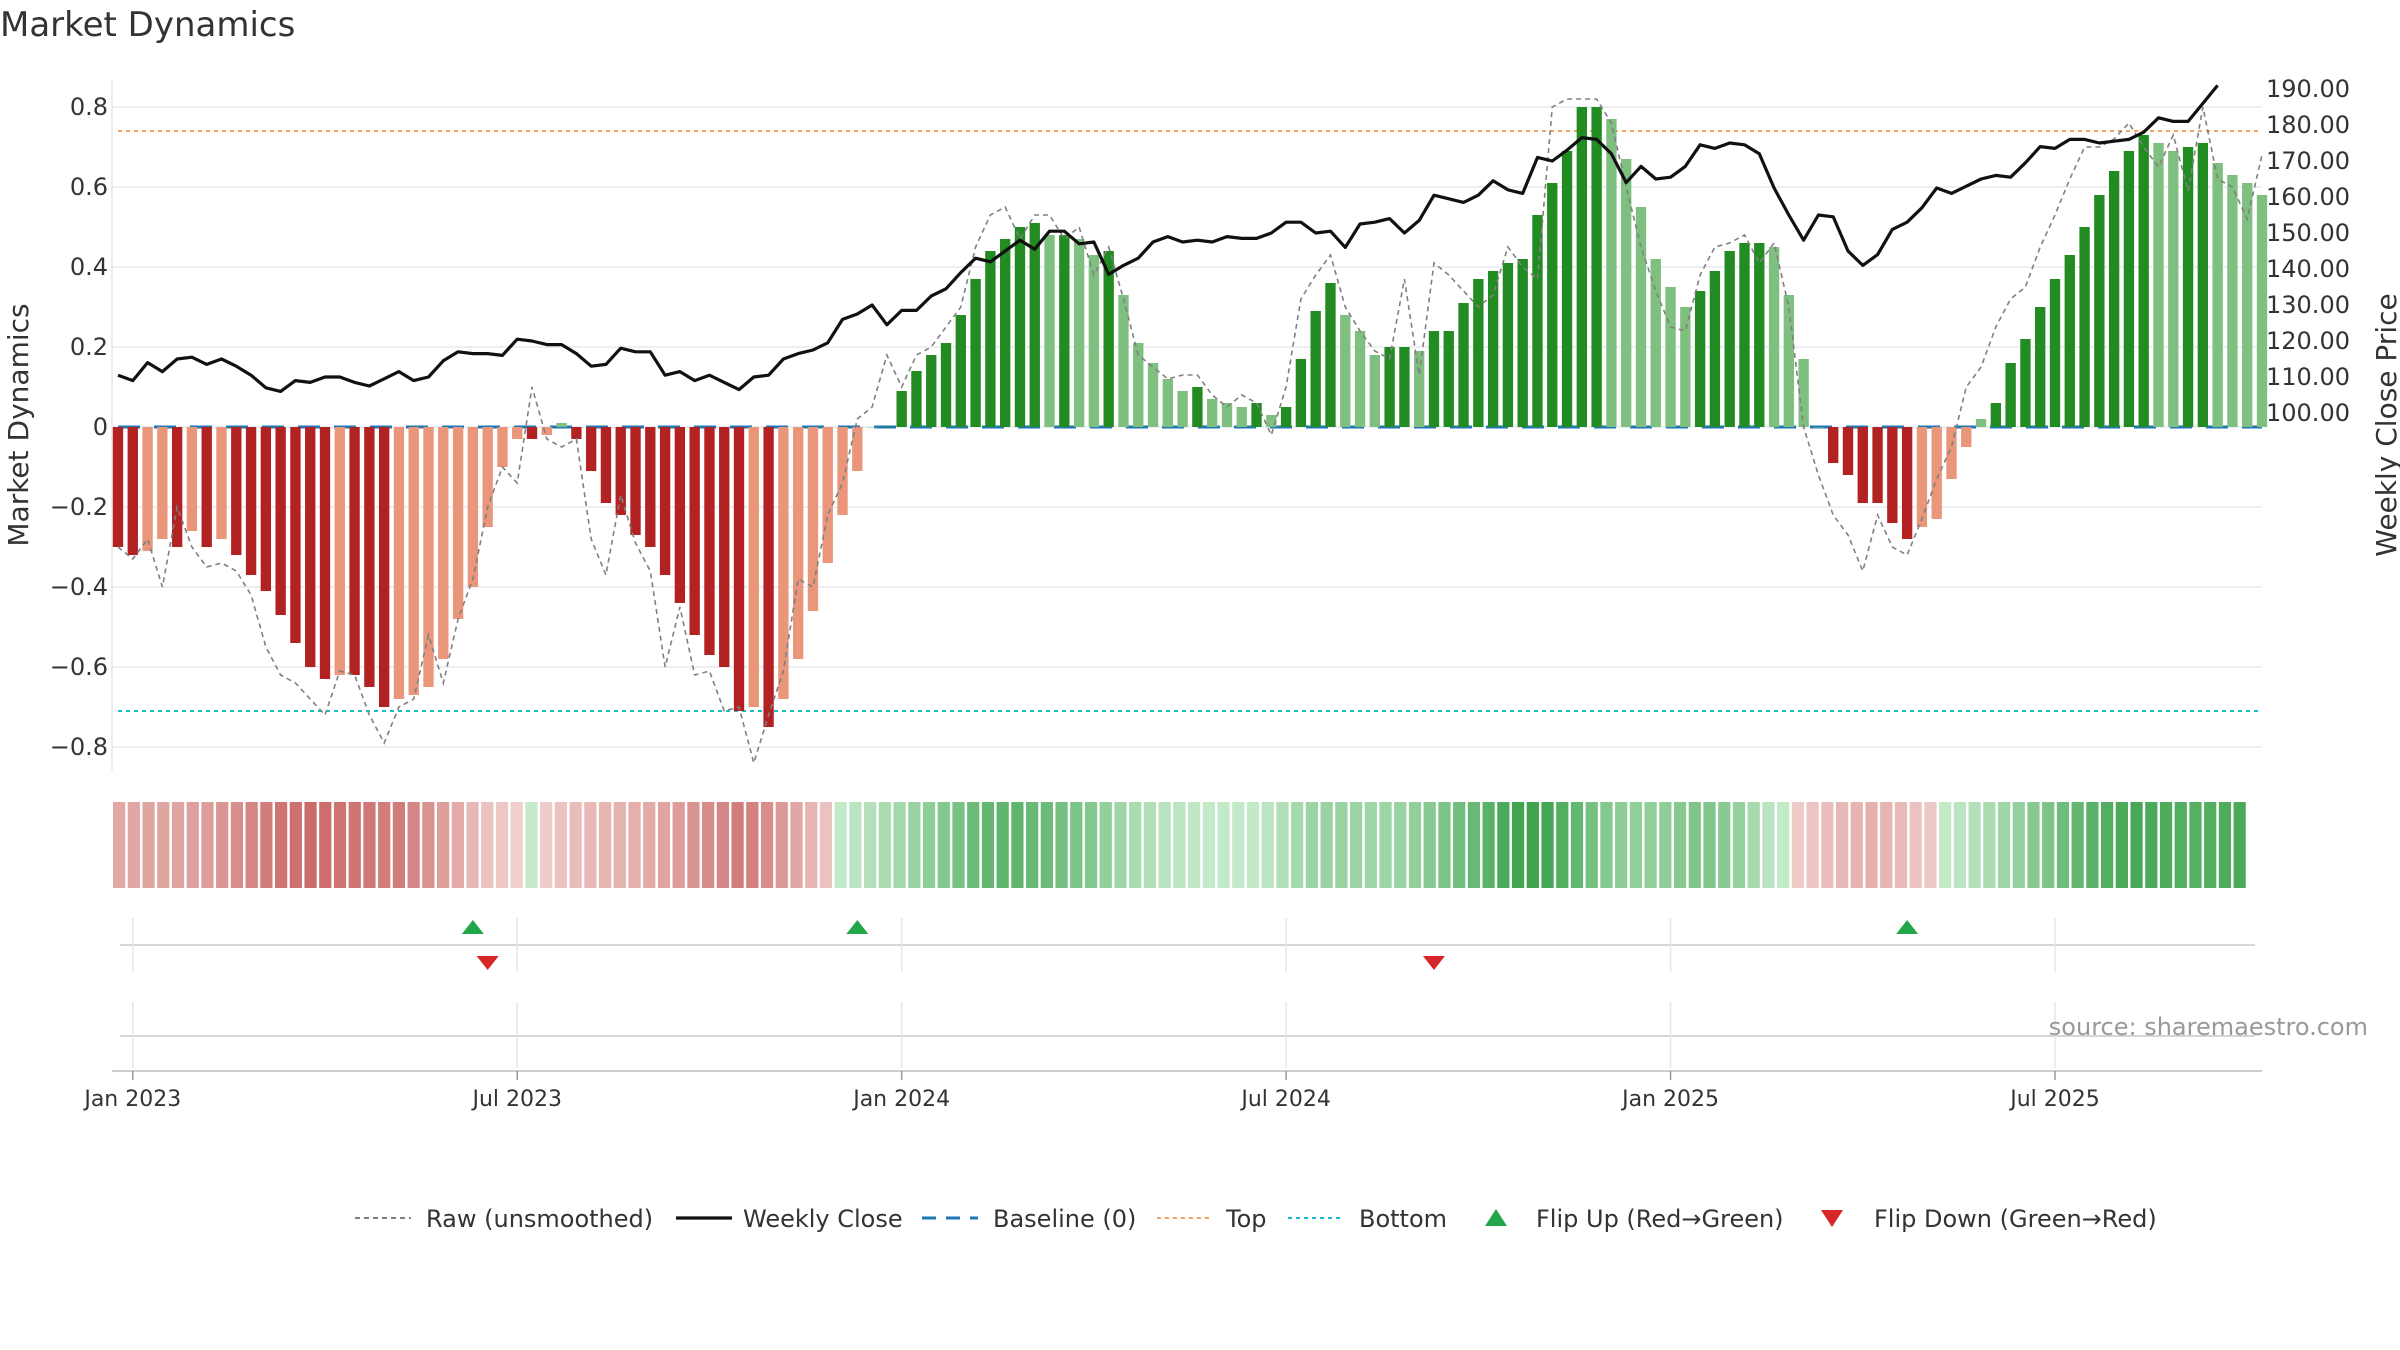 The width and height of the screenshot is (2400, 1350). Describe the element at coordinates (89, 267) in the screenshot. I see `left-tick-label: 0.4` at that location.